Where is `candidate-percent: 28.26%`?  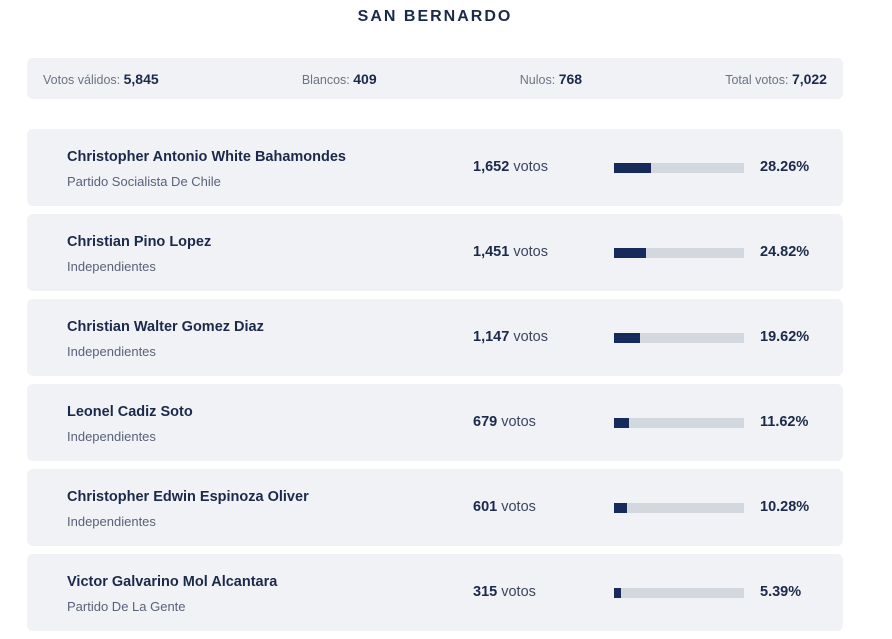 candidate-percent: 28.26% is located at coordinates (785, 167).